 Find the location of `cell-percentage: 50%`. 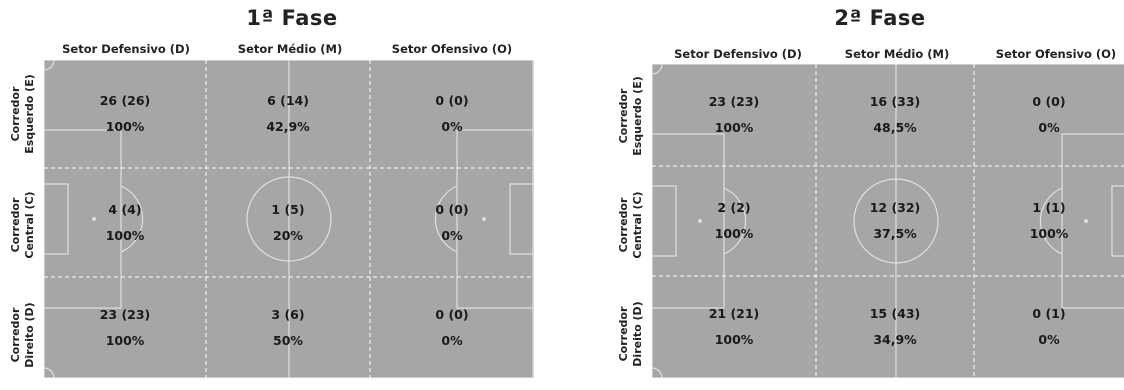

cell-percentage: 50% is located at coordinates (288, 340).